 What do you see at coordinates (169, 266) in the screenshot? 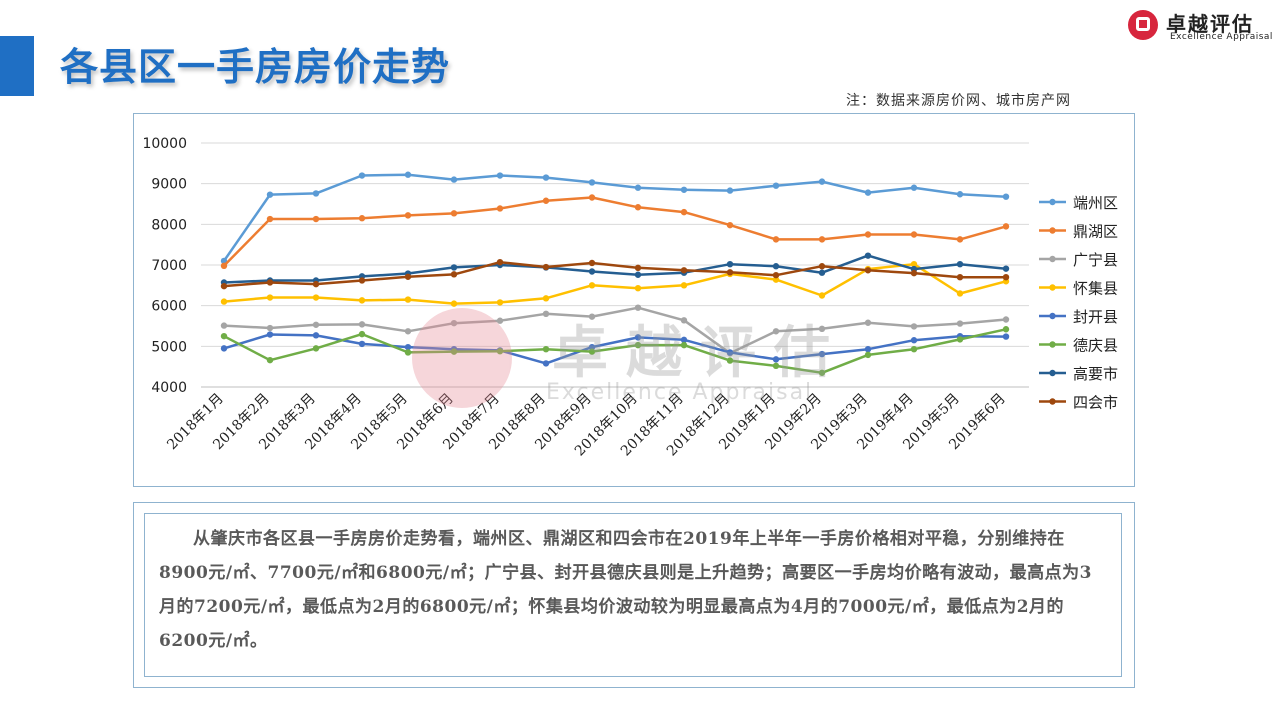
I see `y-tick-label-3: 7000` at bounding box center [169, 266].